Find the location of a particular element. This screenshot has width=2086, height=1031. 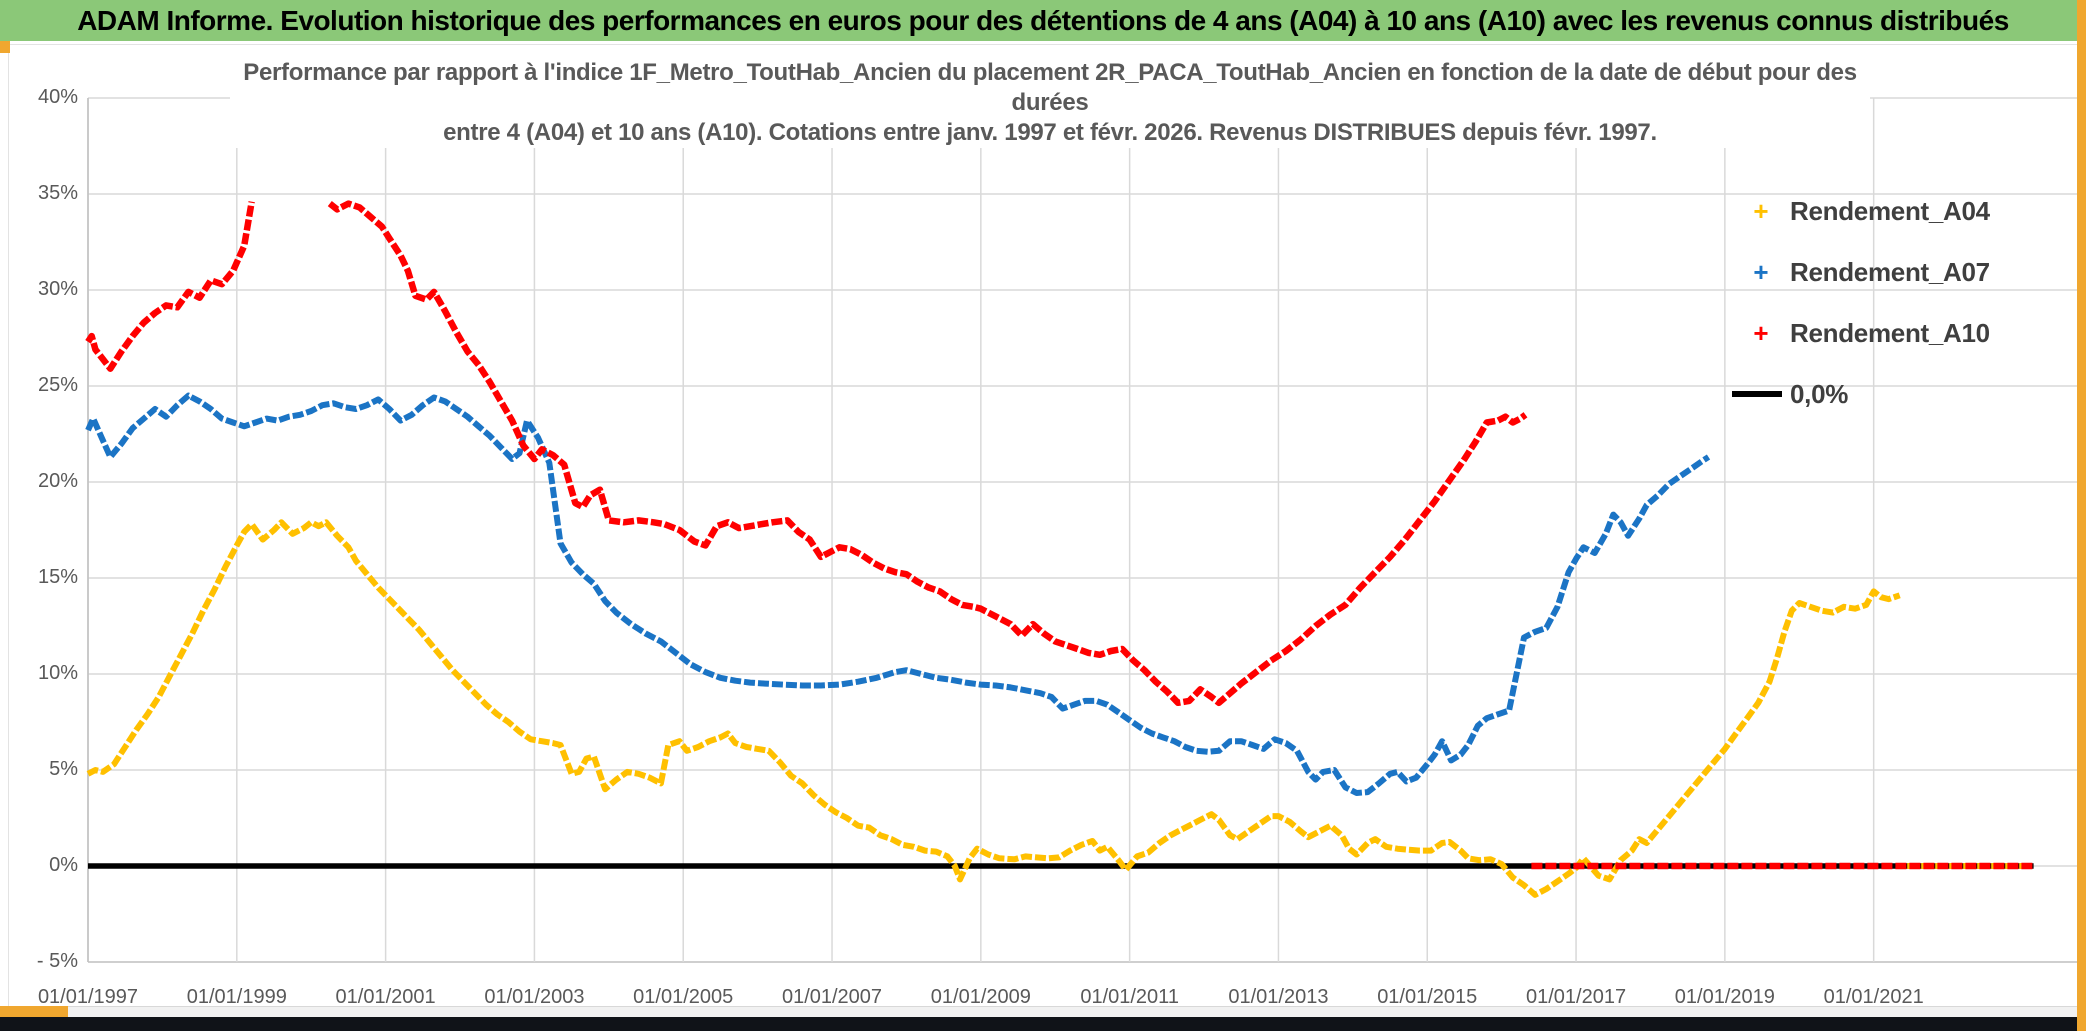

x-tick-label-2017: 01/01/2017 is located at coordinates (1576, 997).